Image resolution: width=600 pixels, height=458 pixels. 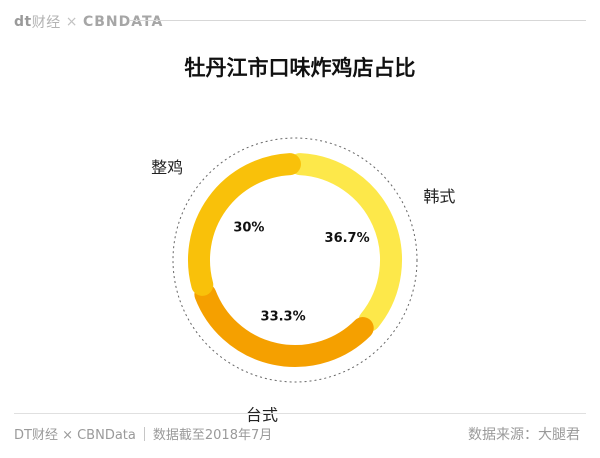 I want to click on footer-separator, so click(x=144, y=433).